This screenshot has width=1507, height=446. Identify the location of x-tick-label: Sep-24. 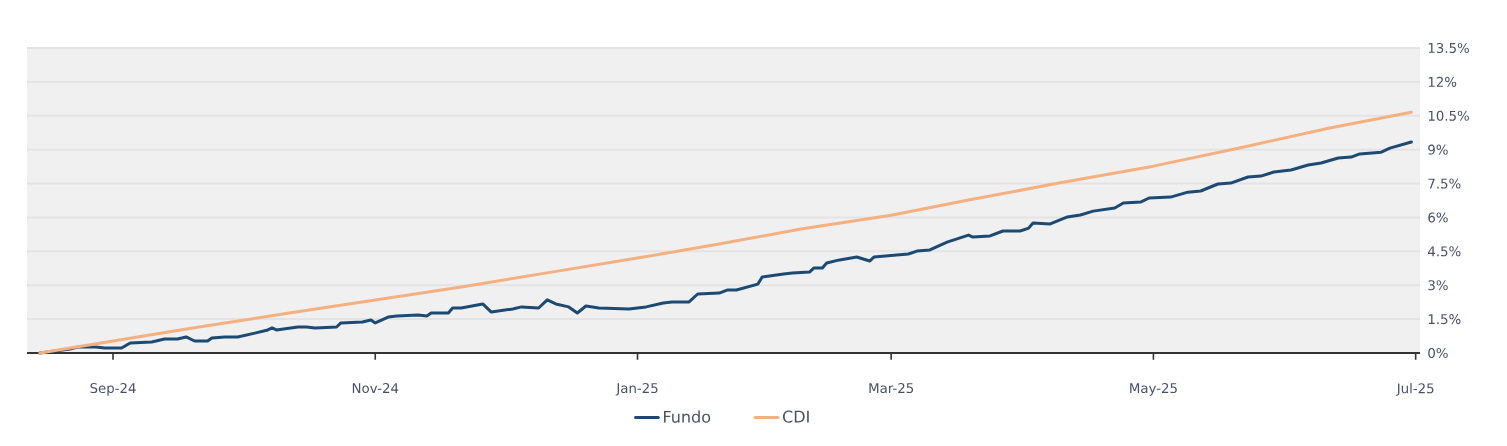
(113, 389).